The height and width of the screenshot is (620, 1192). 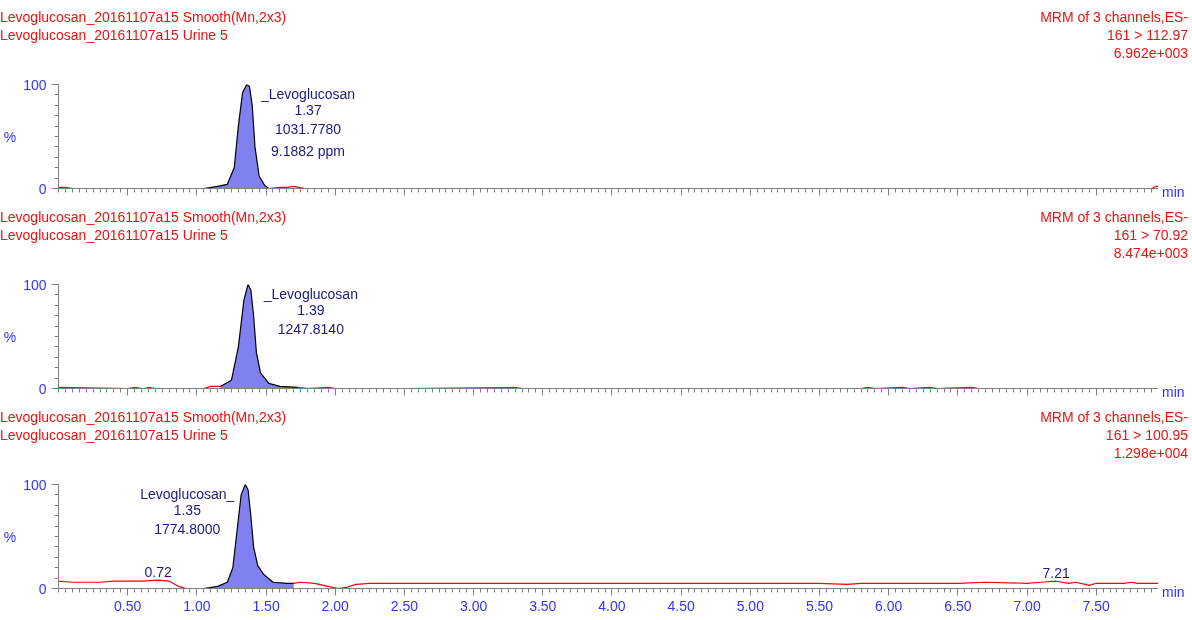 What do you see at coordinates (681, 605) in the screenshot?
I see `x-tick-label: 4.50` at bounding box center [681, 605].